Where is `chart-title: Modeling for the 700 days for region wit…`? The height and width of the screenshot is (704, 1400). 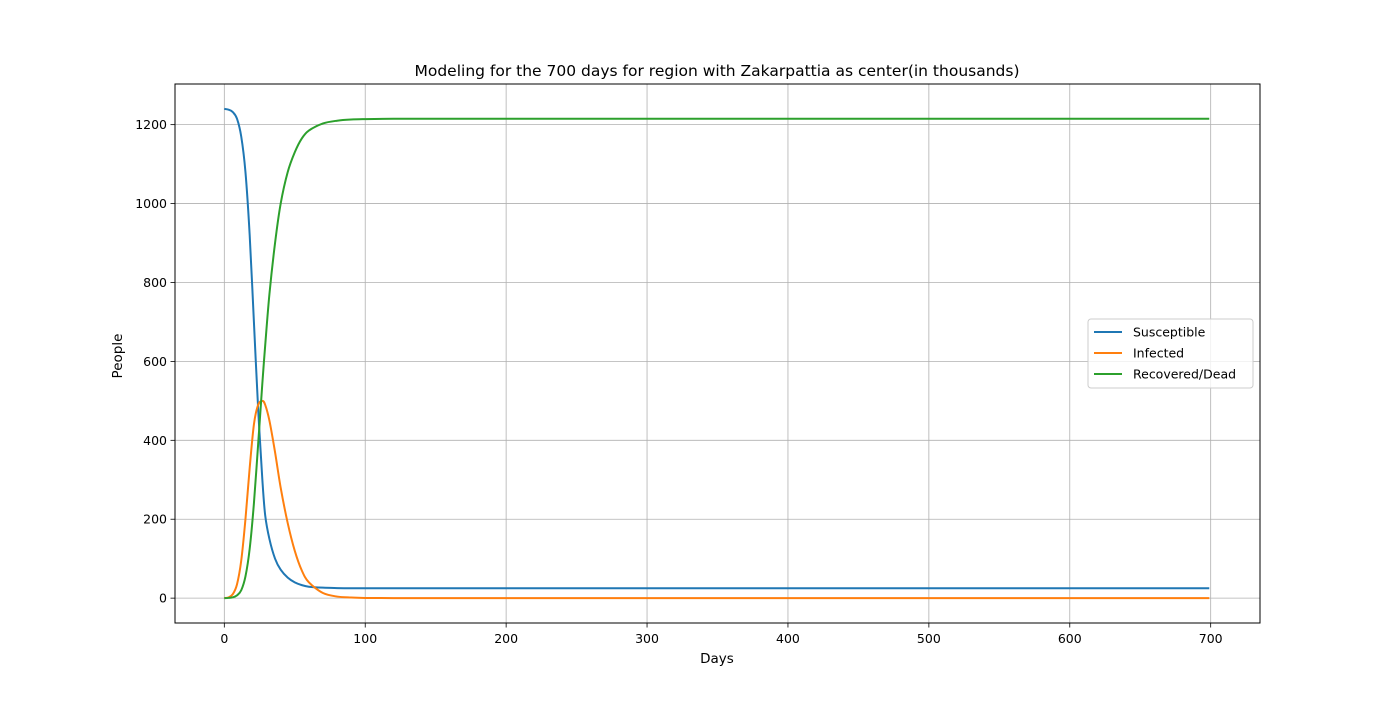 chart-title: Modeling for the 700 days for region wit… is located at coordinates (716, 71).